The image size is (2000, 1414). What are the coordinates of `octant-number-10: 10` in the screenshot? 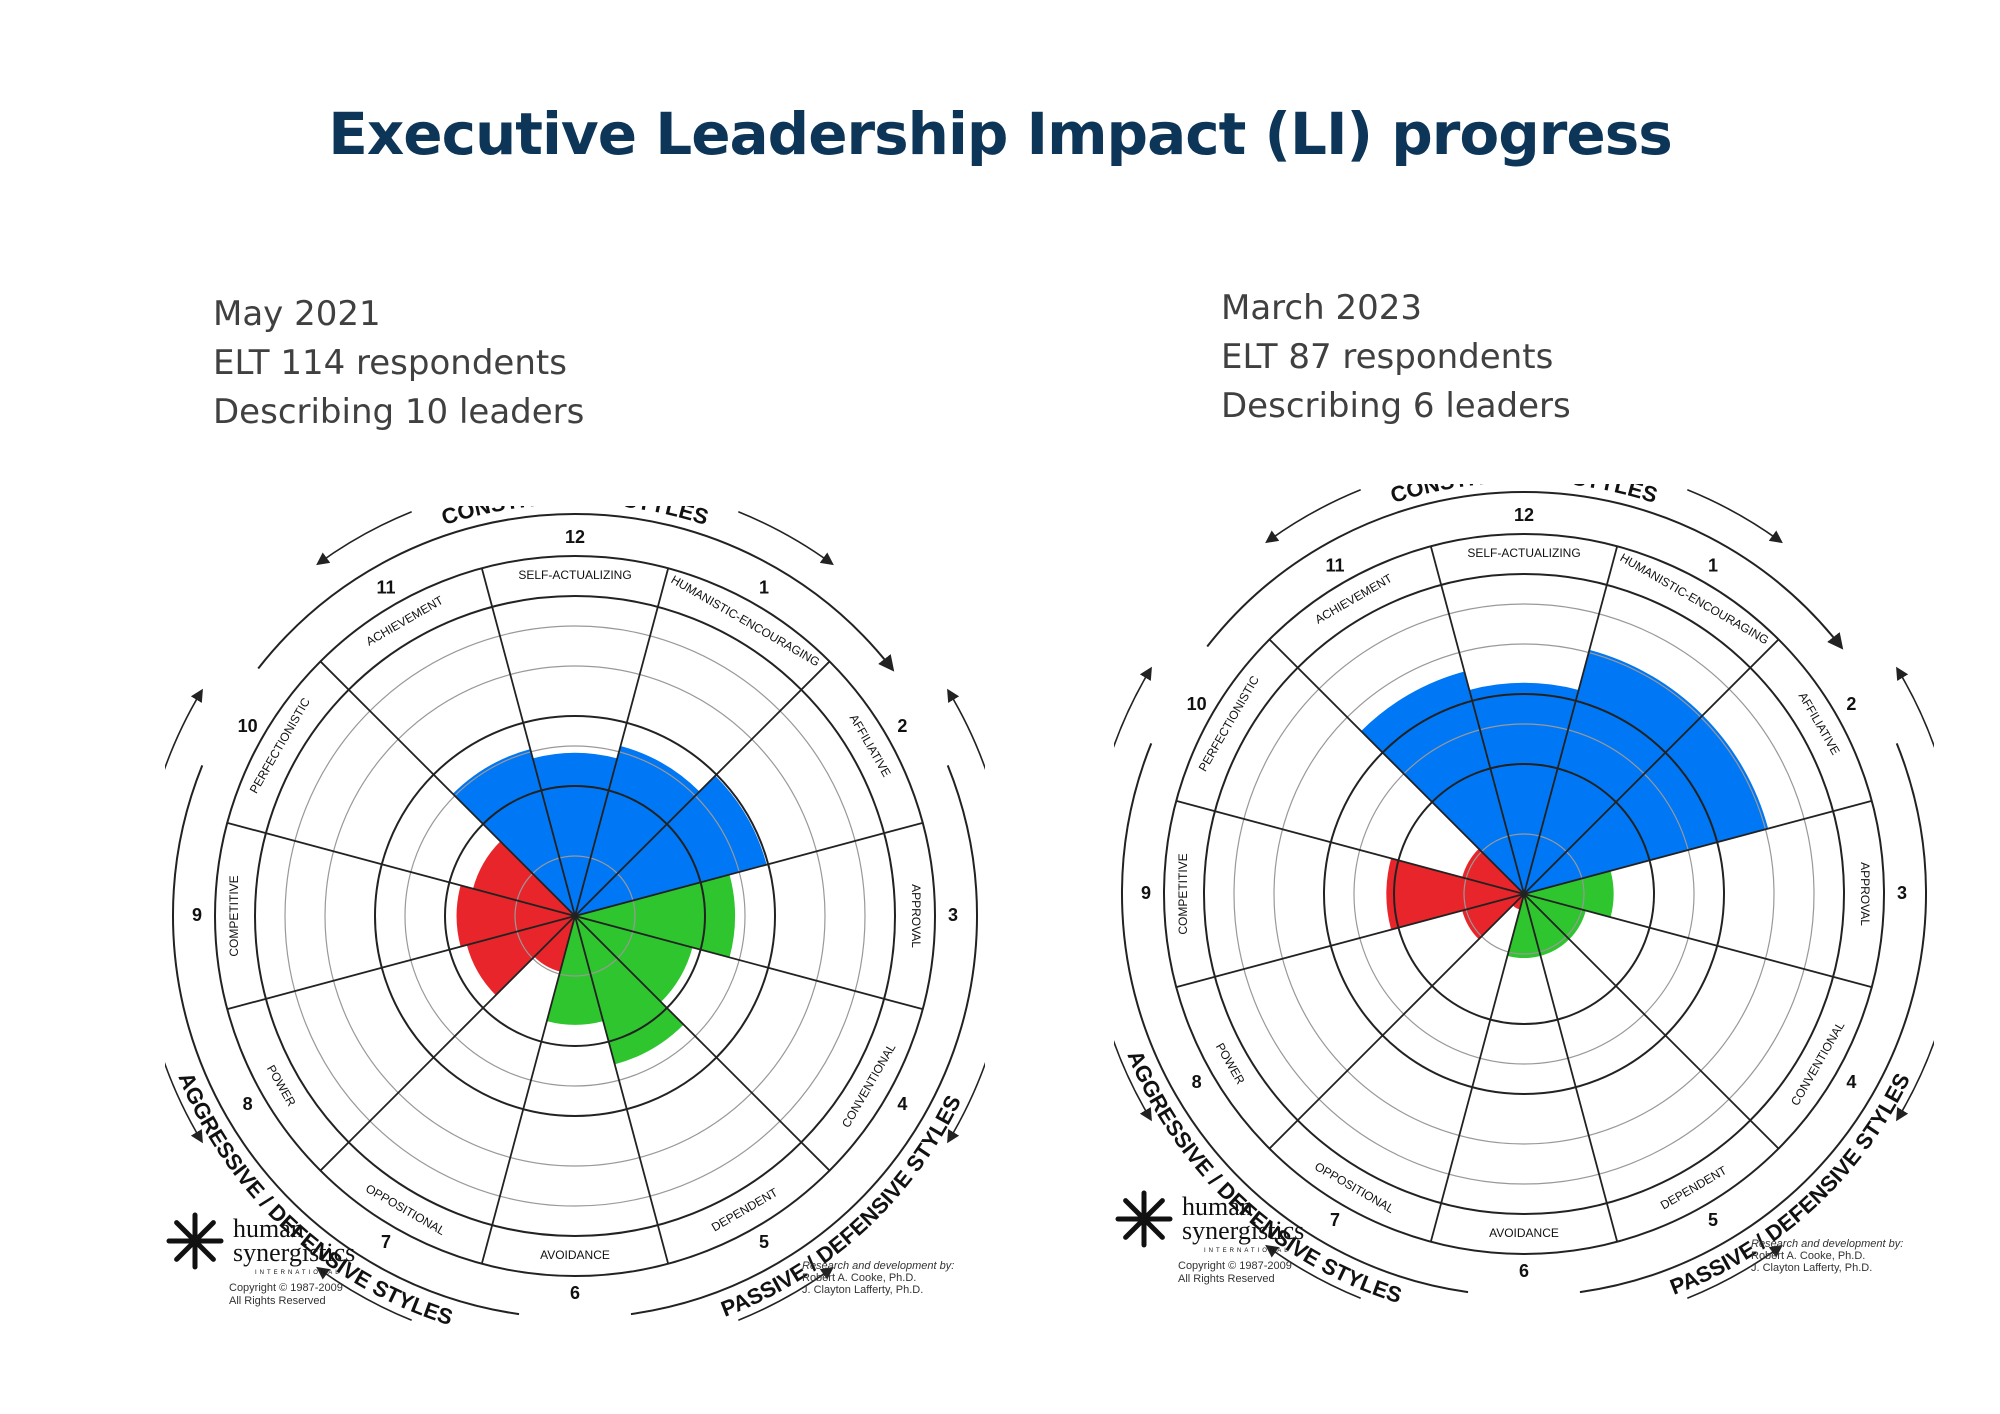 It's located at (1197, 704).